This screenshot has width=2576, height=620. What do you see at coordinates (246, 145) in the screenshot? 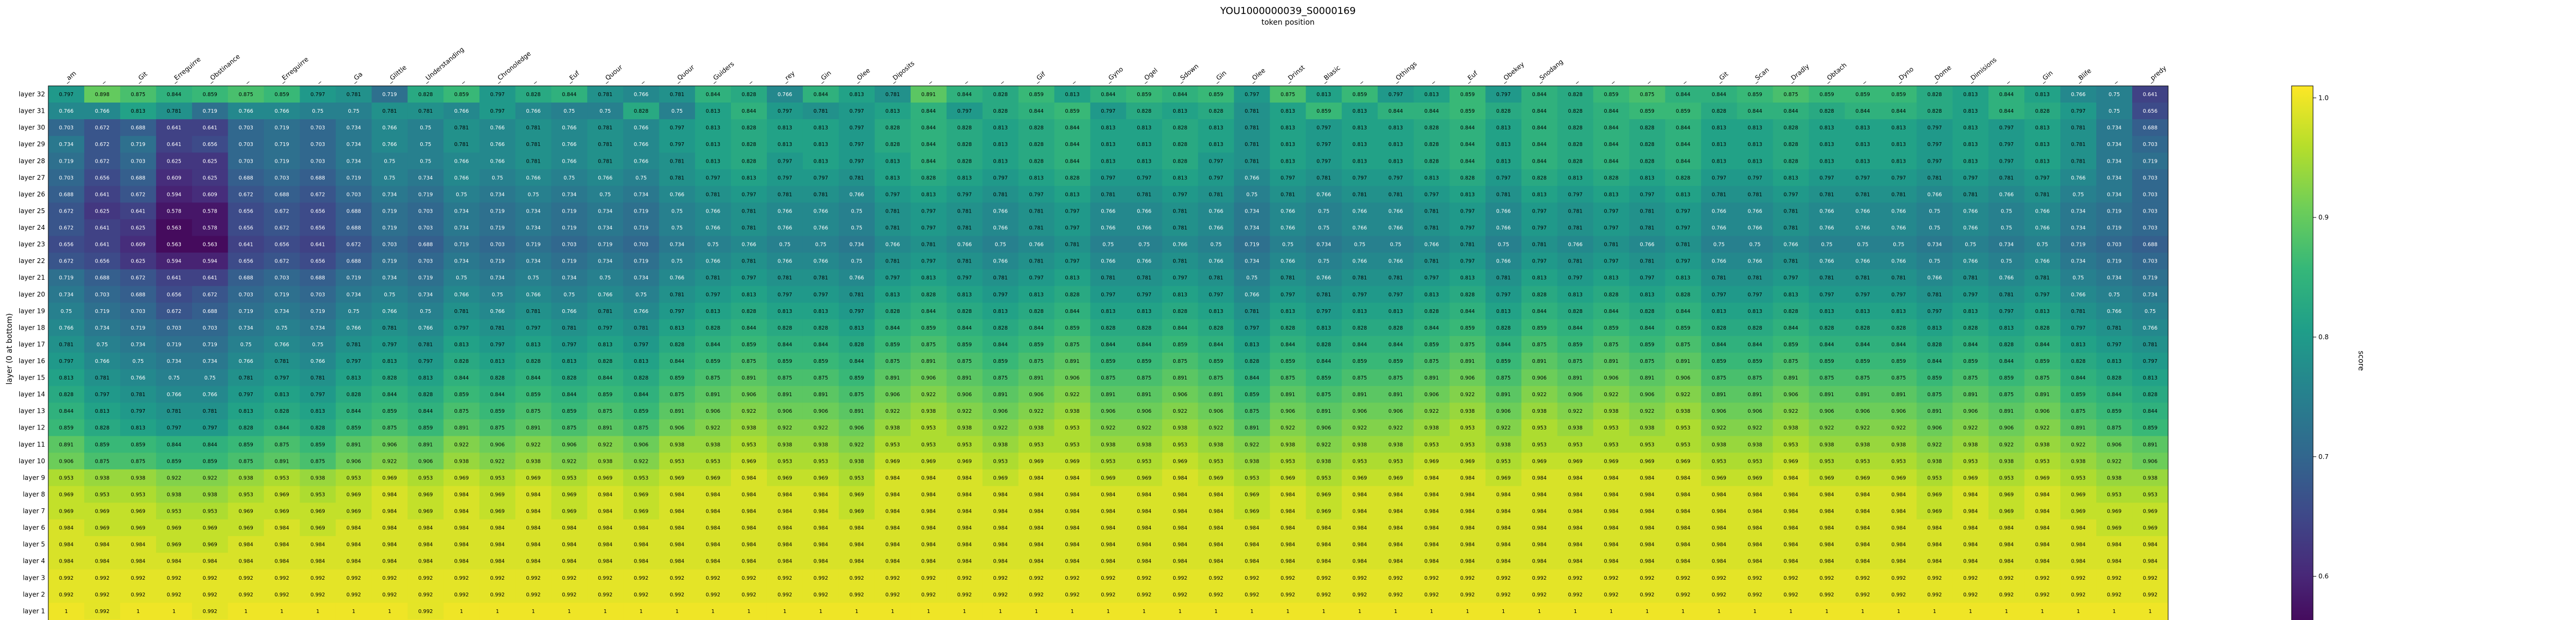
I see `cell-value-label: 0.703` at bounding box center [246, 145].